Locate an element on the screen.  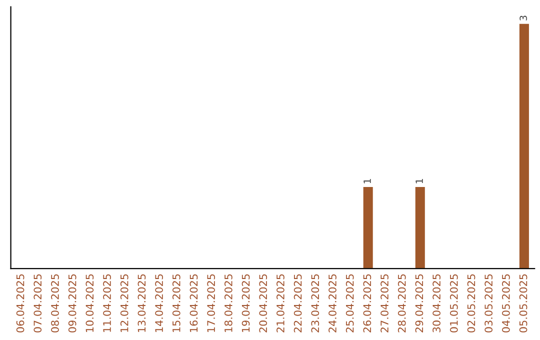
x-tick-label: 18.04.2025 is located at coordinates (228, 303).